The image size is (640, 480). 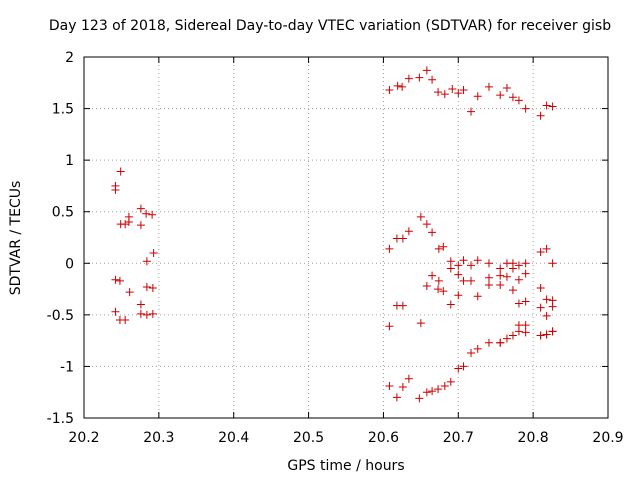 What do you see at coordinates (60, 316) in the screenshot?
I see `y-tick-label: -0.5` at bounding box center [60, 316].